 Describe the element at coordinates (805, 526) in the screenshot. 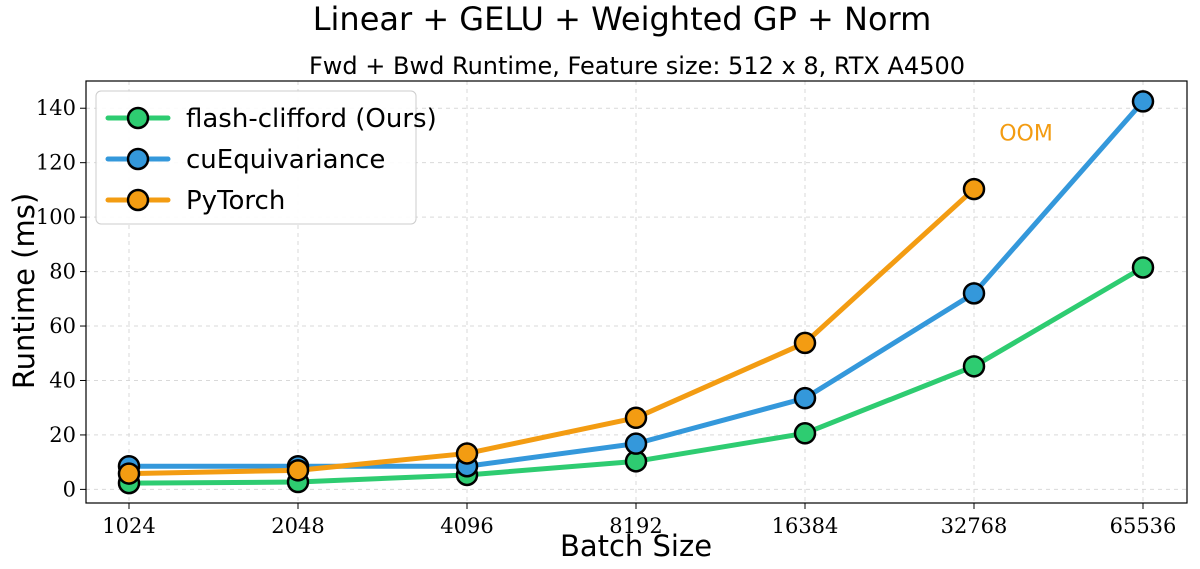

I see `x-tick-label: 16384` at that location.